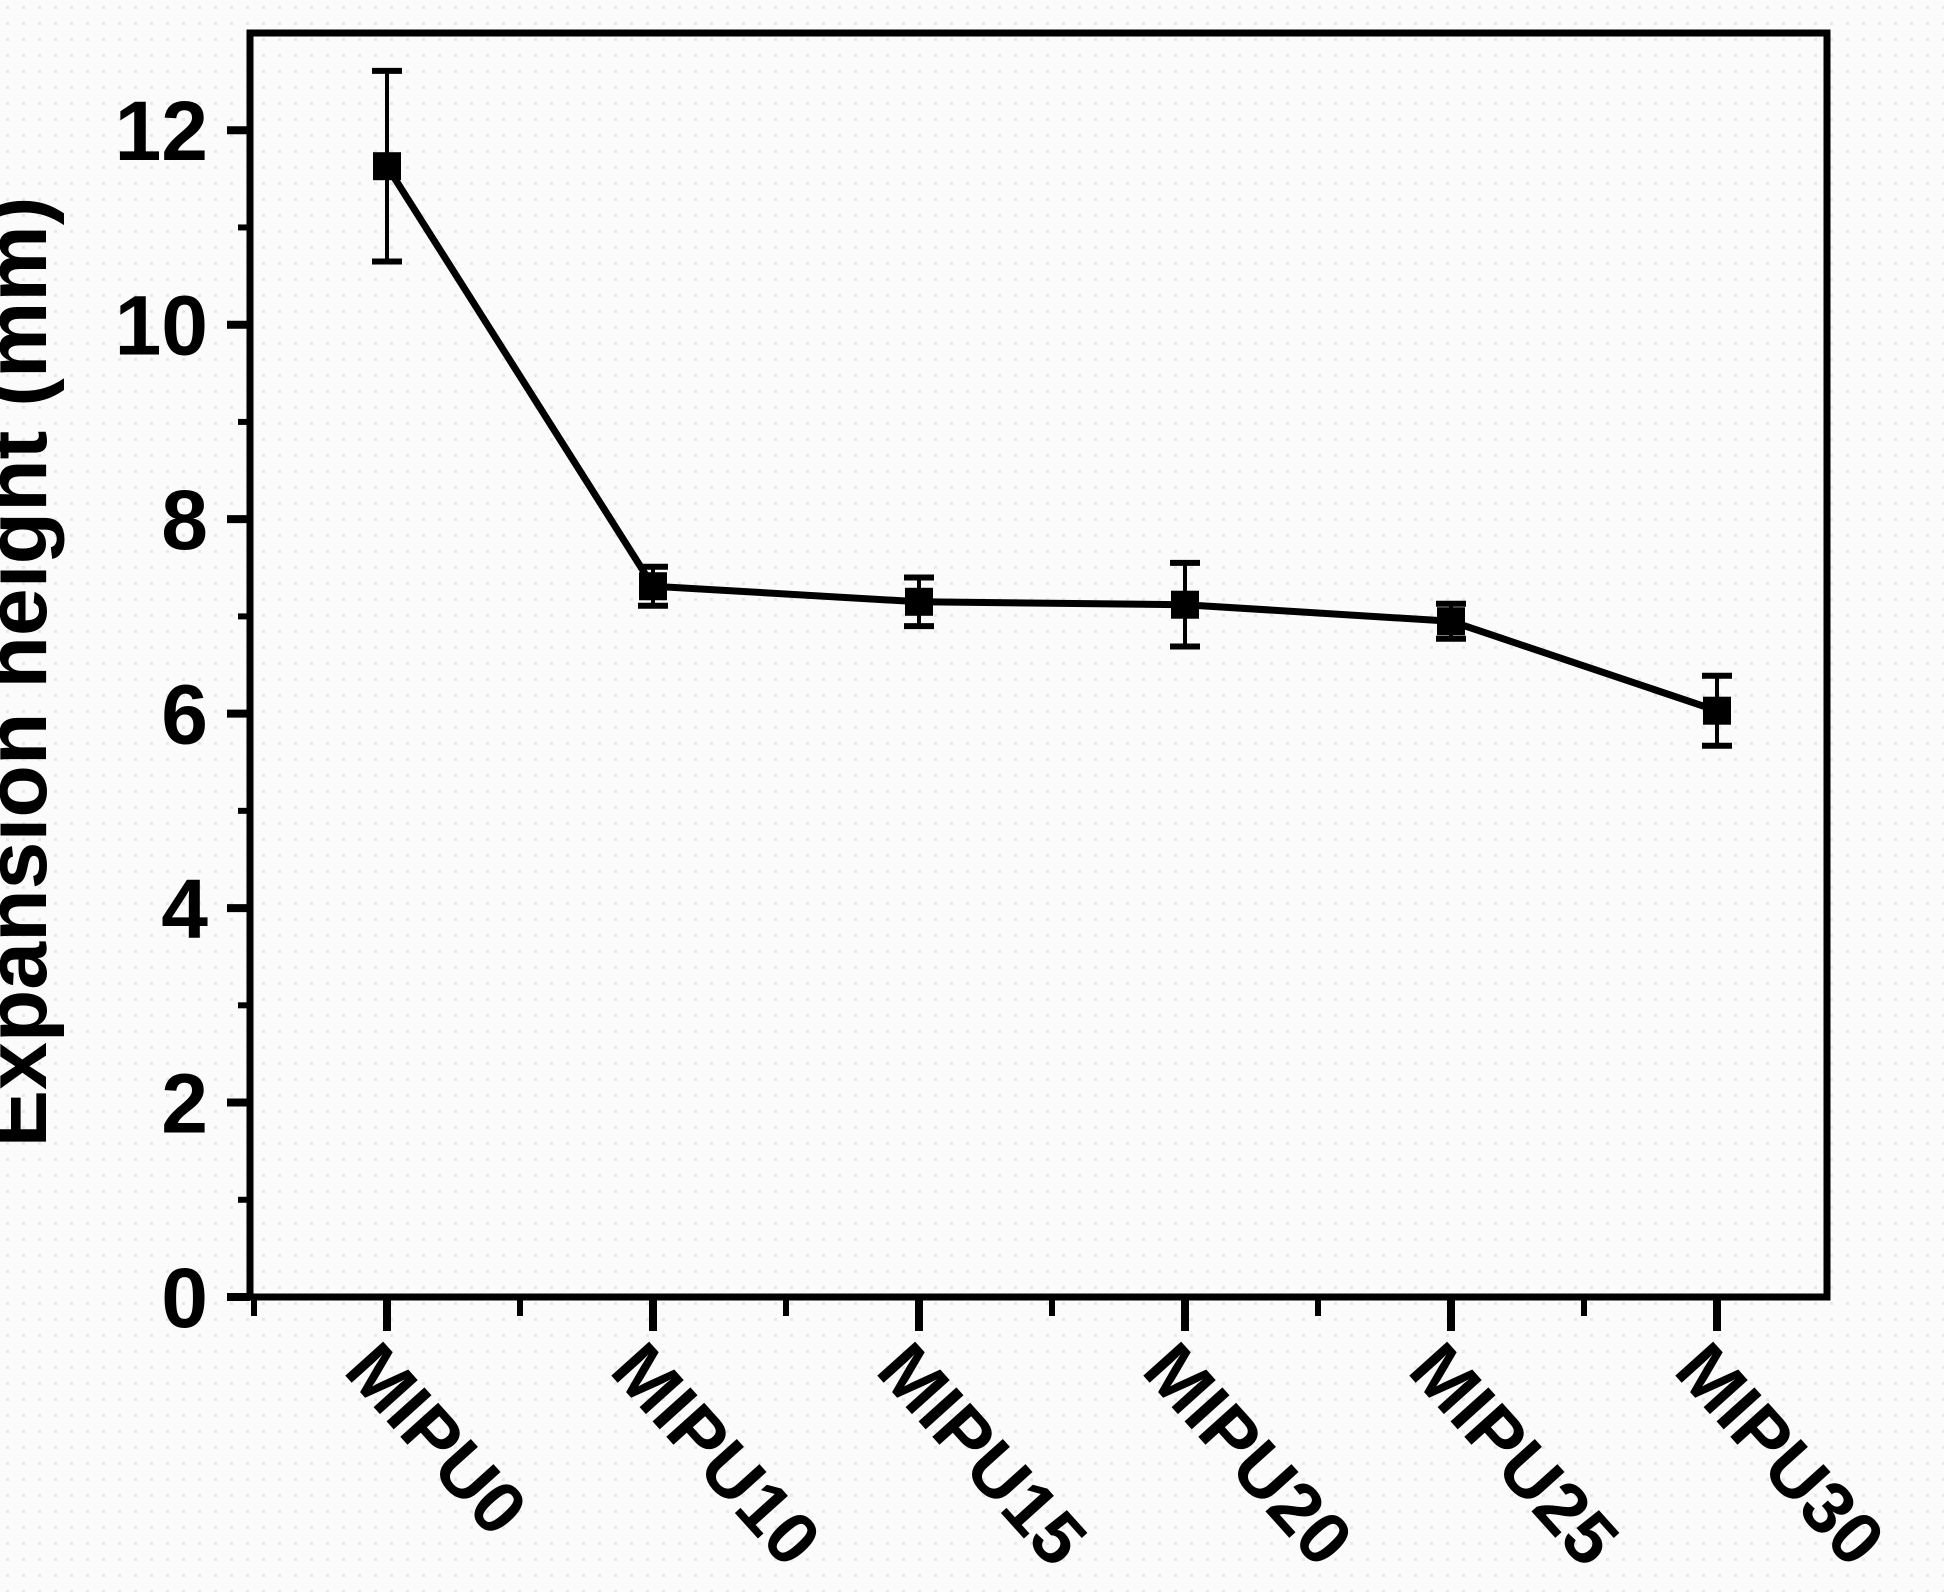 The height and width of the screenshot is (1592, 1944). I want to click on y-axis-tick-label: 10, so click(161, 326).